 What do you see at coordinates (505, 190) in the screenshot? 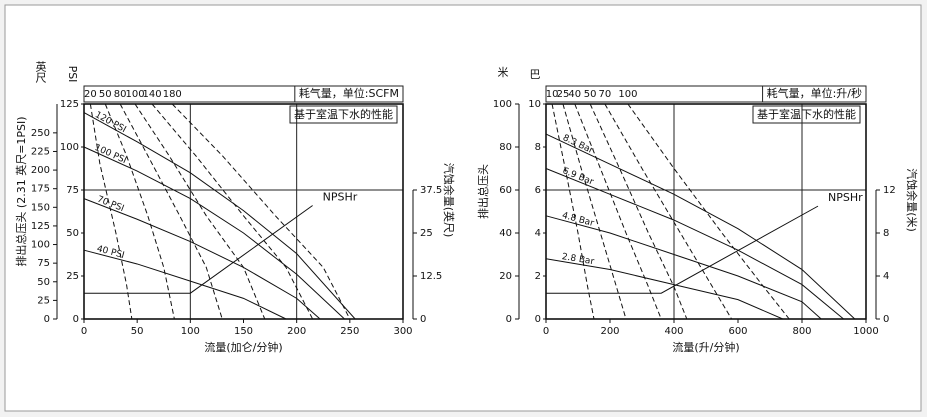
I see `y3-tick-label: 60` at bounding box center [505, 190].